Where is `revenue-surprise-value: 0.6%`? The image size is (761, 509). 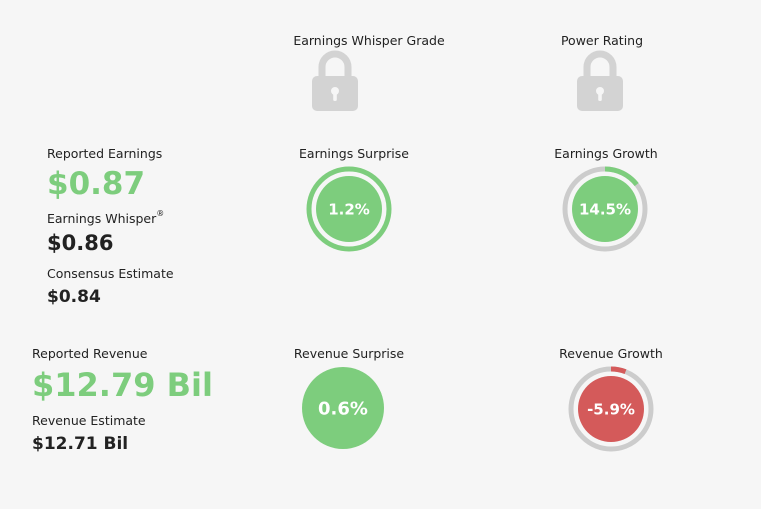 revenue-surprise-value: 0.6% is located at coordinates (343, 409).